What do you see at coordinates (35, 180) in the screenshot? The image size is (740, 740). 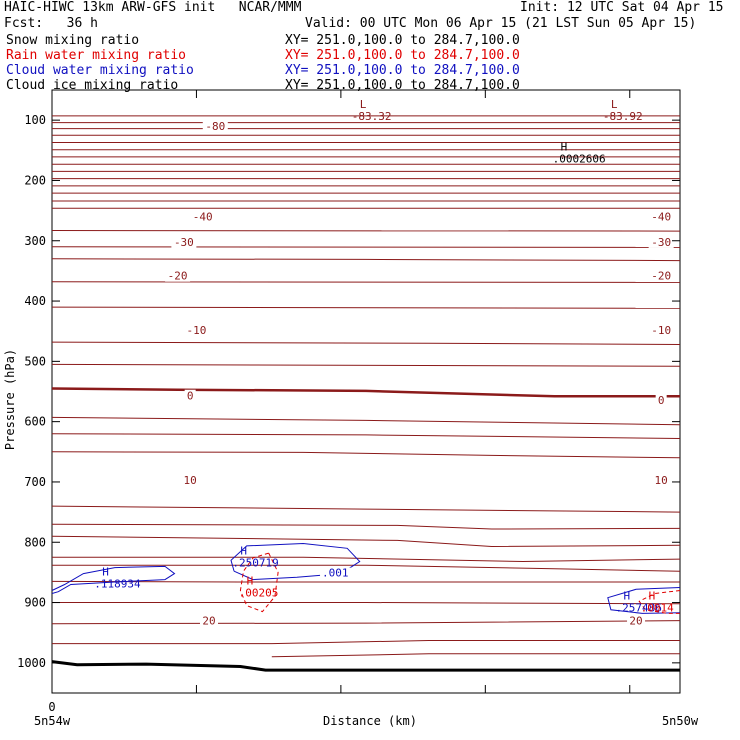 I see `y-tick-label: 200` at bounding box center [35, 180].